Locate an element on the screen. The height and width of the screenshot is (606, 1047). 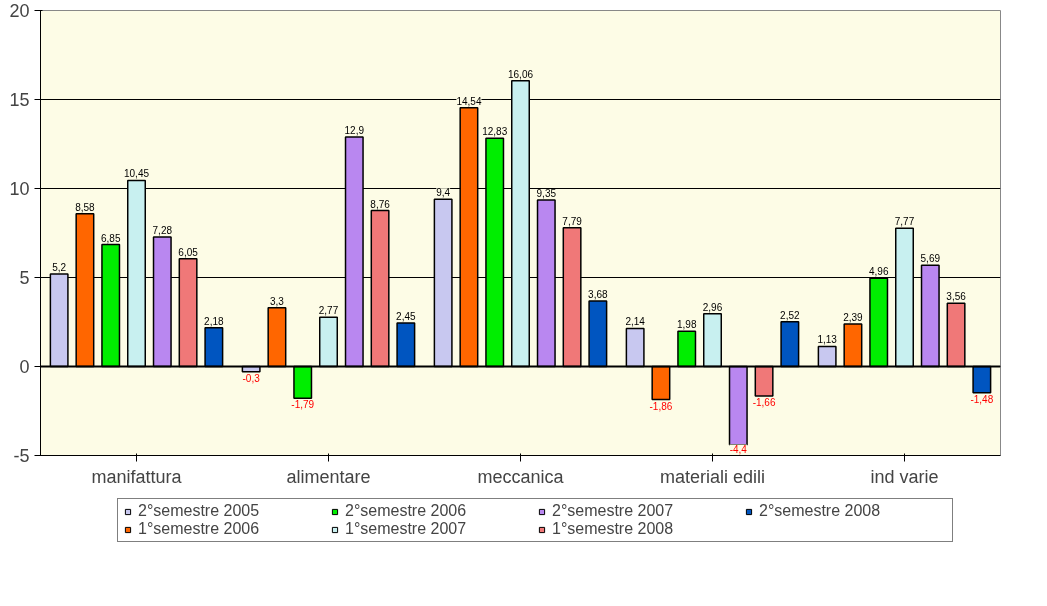
data-label: 1,13 is located at coordinates (827, 340).